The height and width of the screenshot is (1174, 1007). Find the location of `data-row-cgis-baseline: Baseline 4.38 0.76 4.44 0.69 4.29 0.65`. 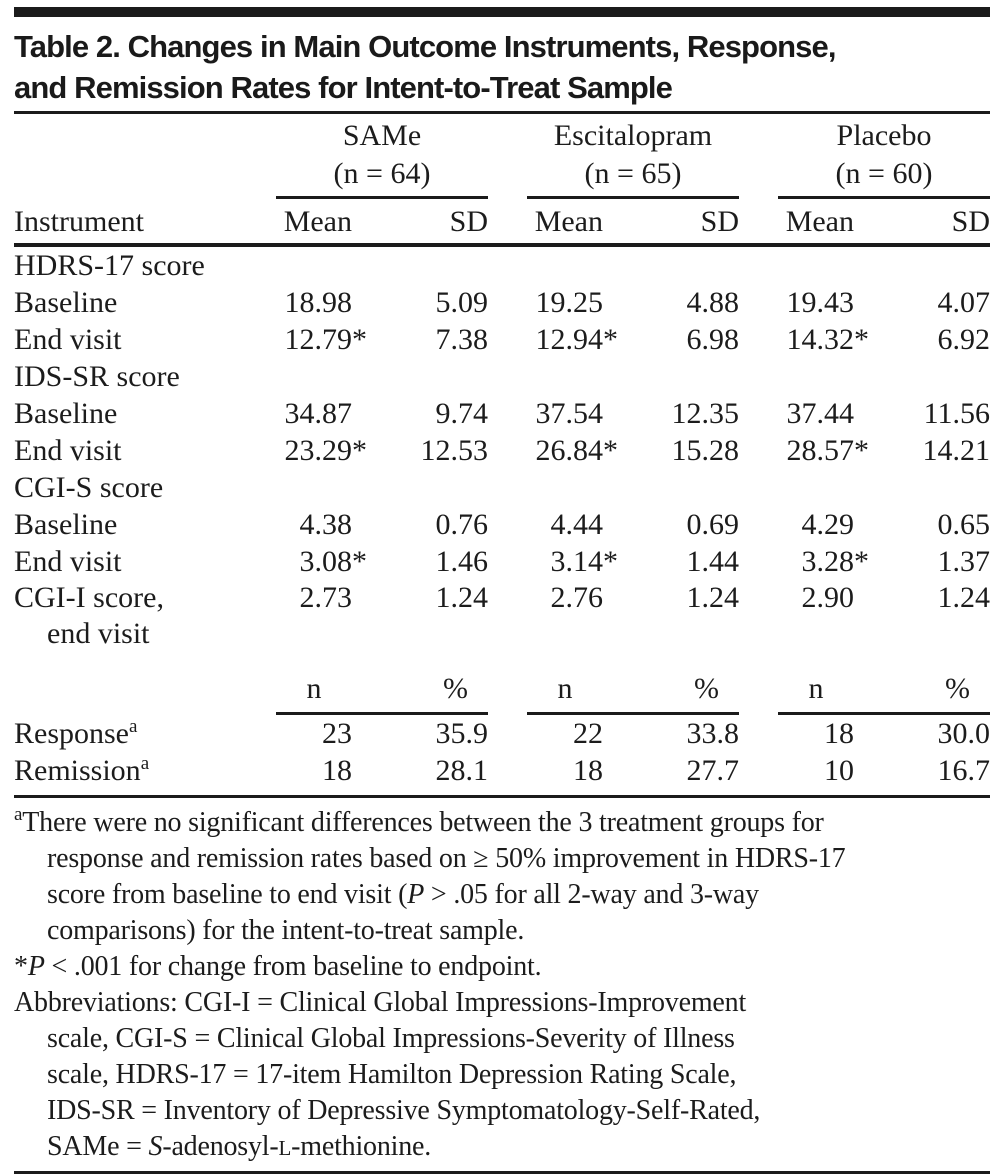

data-row-cgis-baseline: Baseline 4.38 0.76 4.44 0.69 4.29 0.65 is located at coordinates (502, 524).